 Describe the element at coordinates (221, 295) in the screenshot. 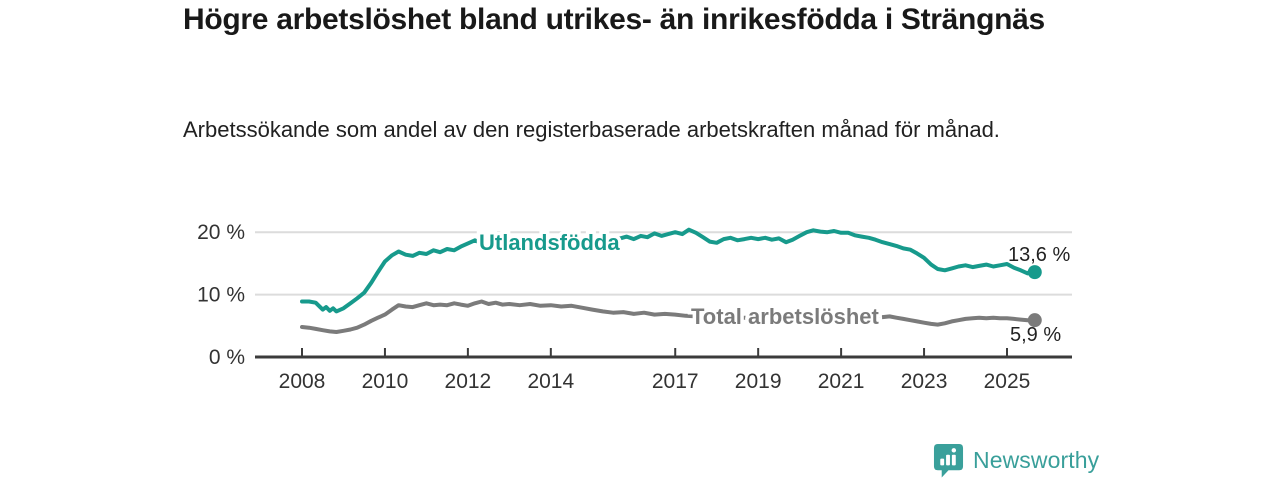

I see `y-tick-label: 10 %` at that location.